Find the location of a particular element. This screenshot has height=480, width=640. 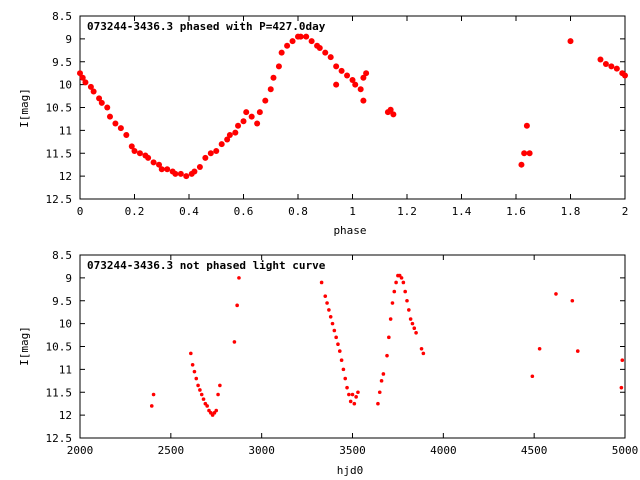

y-tick-label: 11.5 is located at coordinates (59, 392).